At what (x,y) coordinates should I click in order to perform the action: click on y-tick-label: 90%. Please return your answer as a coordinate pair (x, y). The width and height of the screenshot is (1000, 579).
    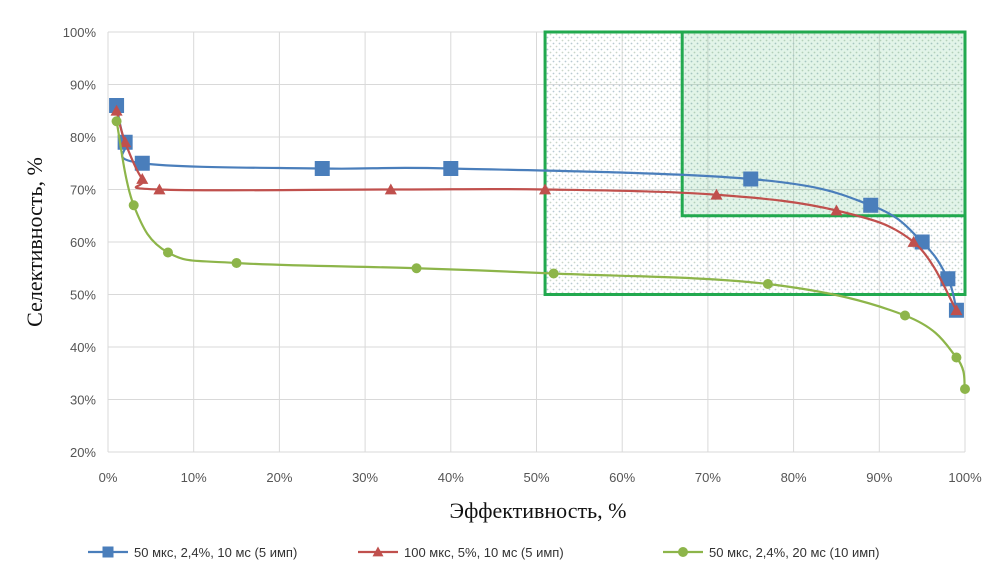
    Looking at the image, I should click on (83, 85).